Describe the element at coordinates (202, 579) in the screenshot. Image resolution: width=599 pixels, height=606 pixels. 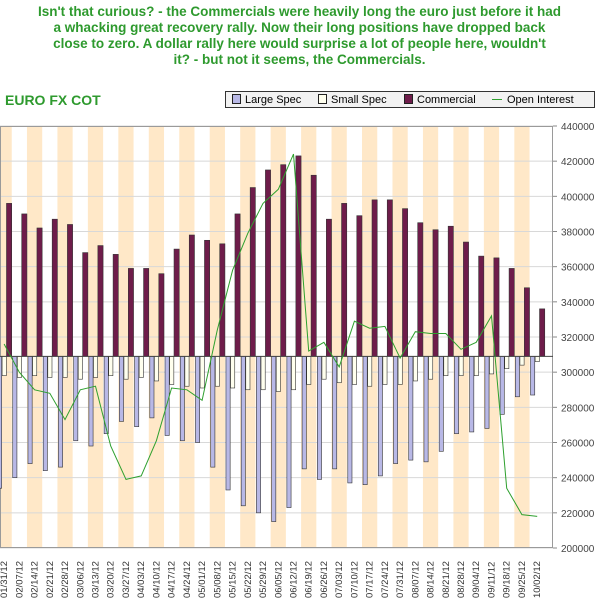
I see `x-tick-label: 05/01/12` at that location.